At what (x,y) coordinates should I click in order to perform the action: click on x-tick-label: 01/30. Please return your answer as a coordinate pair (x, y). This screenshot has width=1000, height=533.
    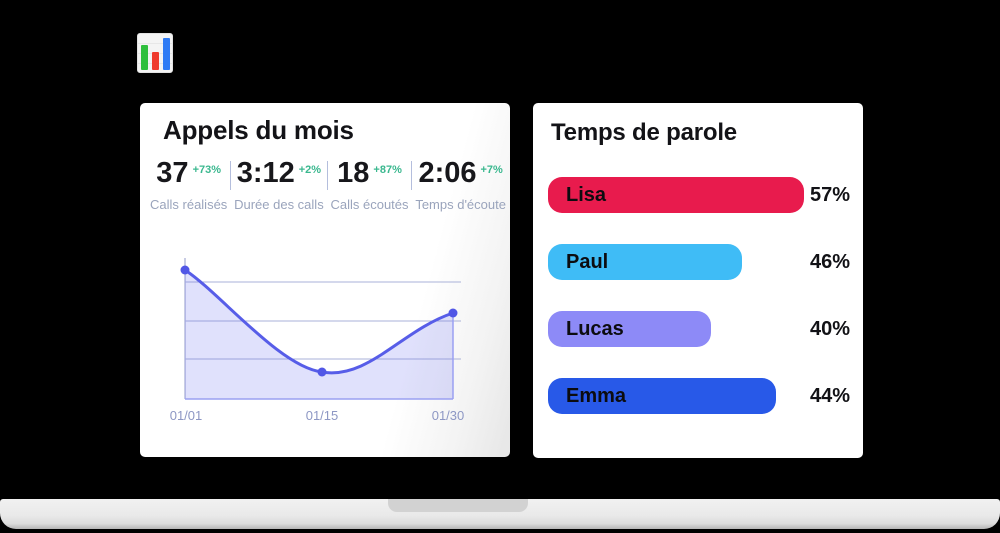
    Looking at the image, I should click on (448, 415).